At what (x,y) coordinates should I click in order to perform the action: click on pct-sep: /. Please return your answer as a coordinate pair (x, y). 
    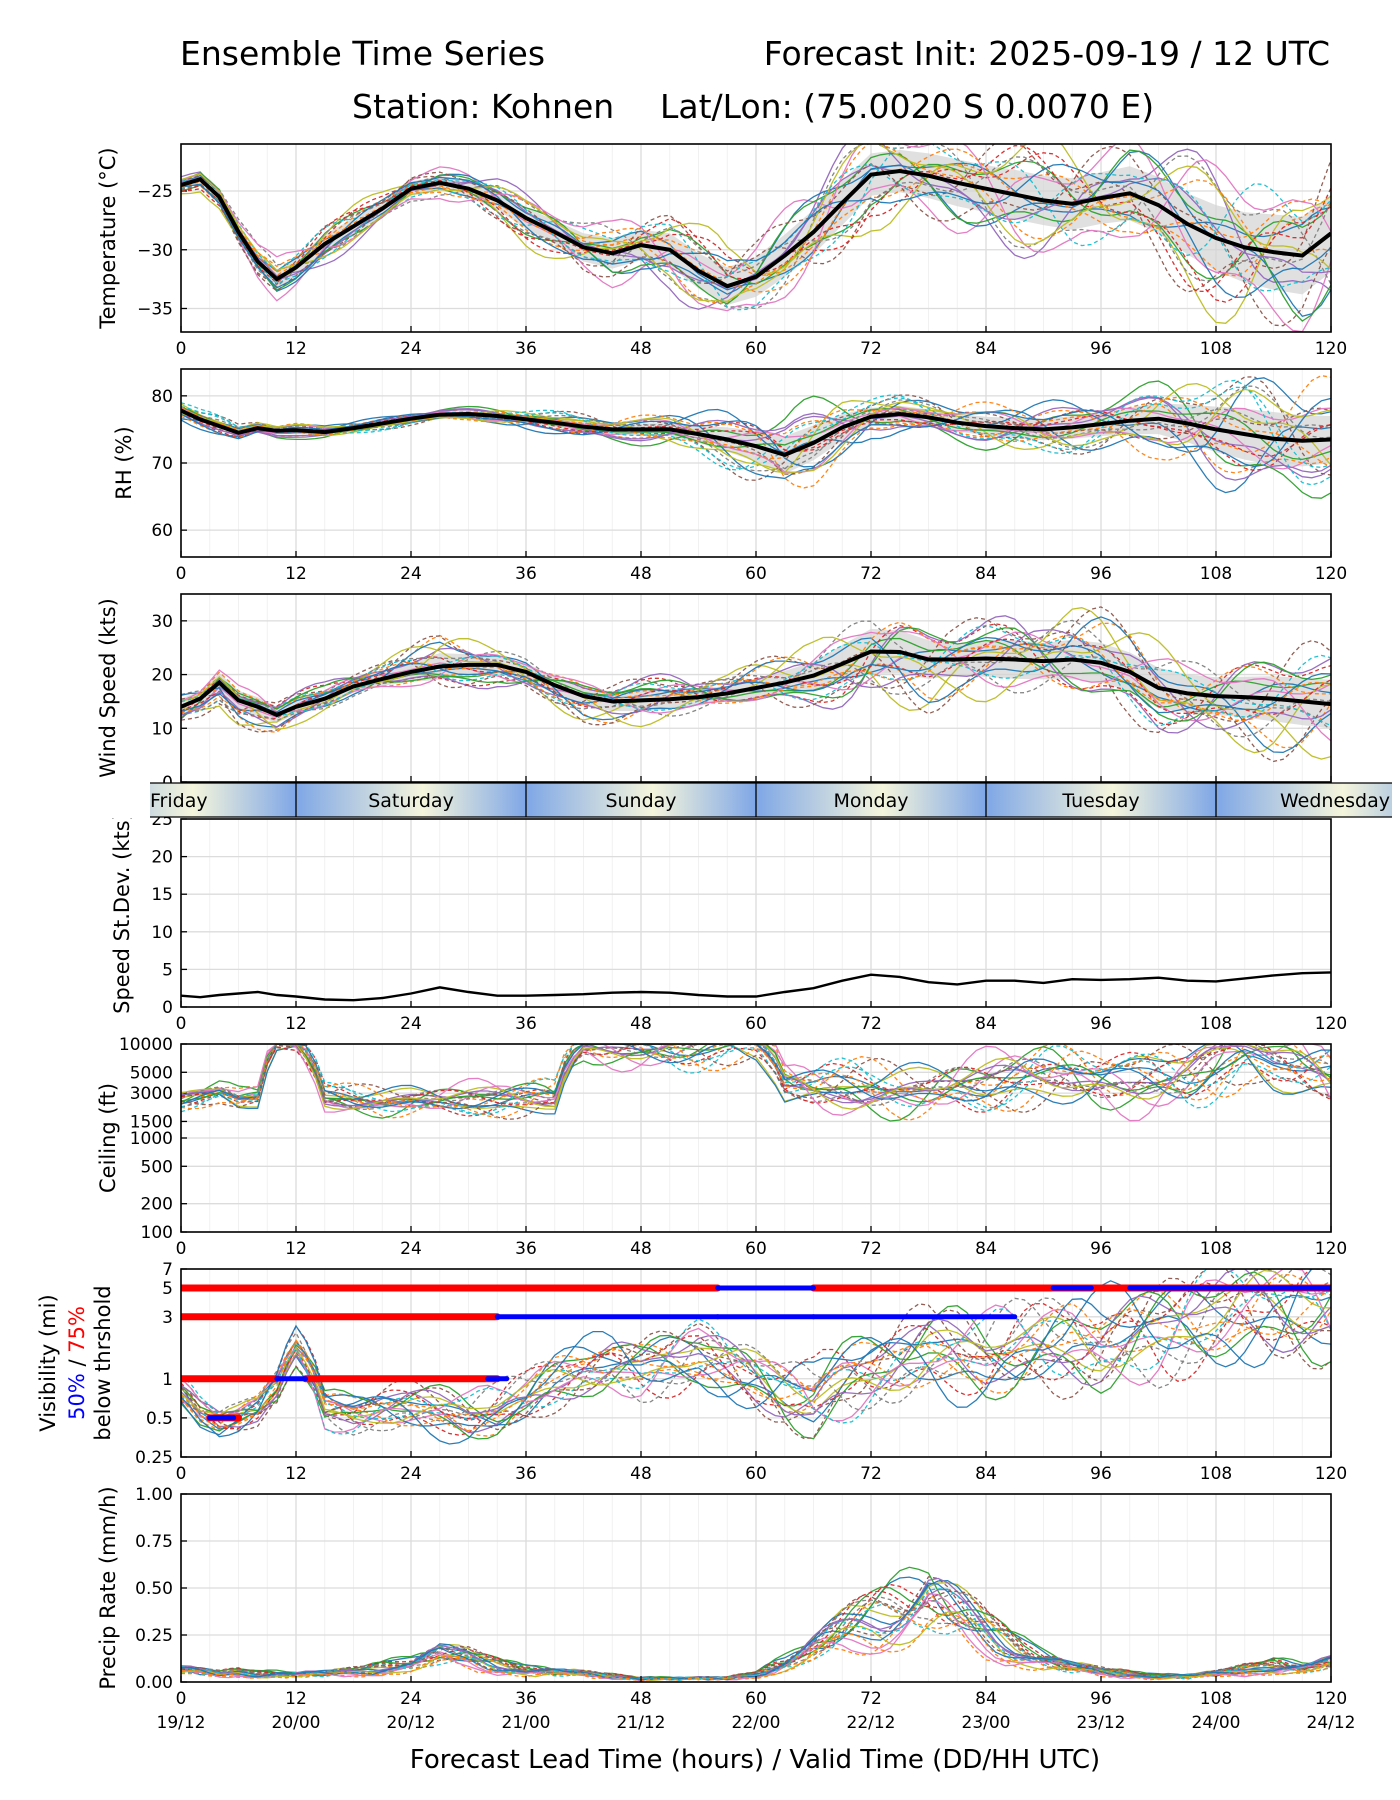
    Looking at the image, I should click on (77, 1363).